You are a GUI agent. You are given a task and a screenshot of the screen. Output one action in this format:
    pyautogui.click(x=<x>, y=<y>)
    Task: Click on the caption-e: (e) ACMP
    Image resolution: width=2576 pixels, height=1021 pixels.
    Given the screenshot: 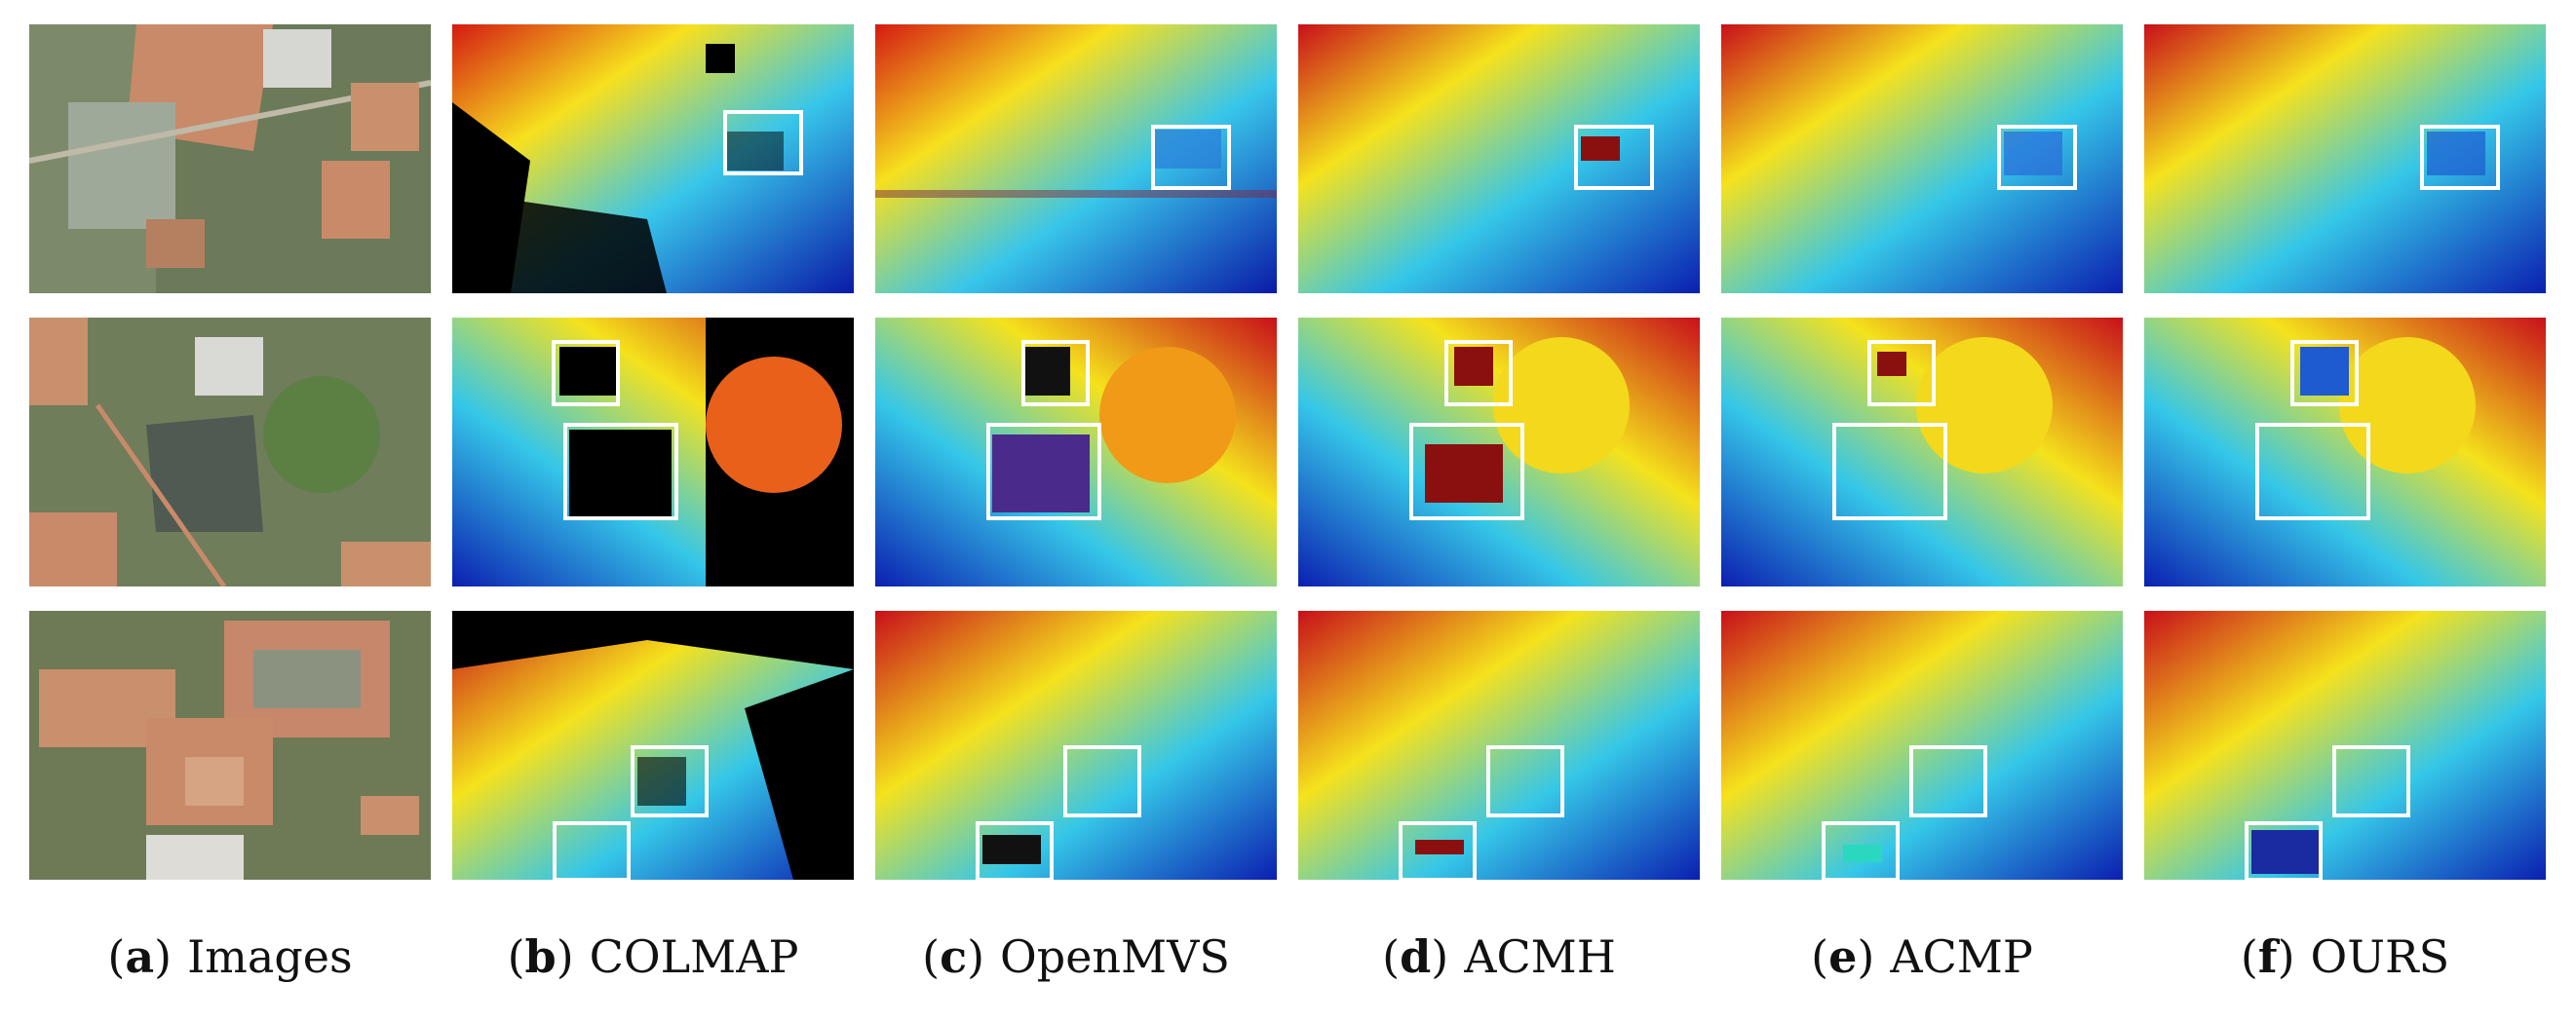 What is the action you would take?
    pyautogui.click(x=1922, y=957)
    